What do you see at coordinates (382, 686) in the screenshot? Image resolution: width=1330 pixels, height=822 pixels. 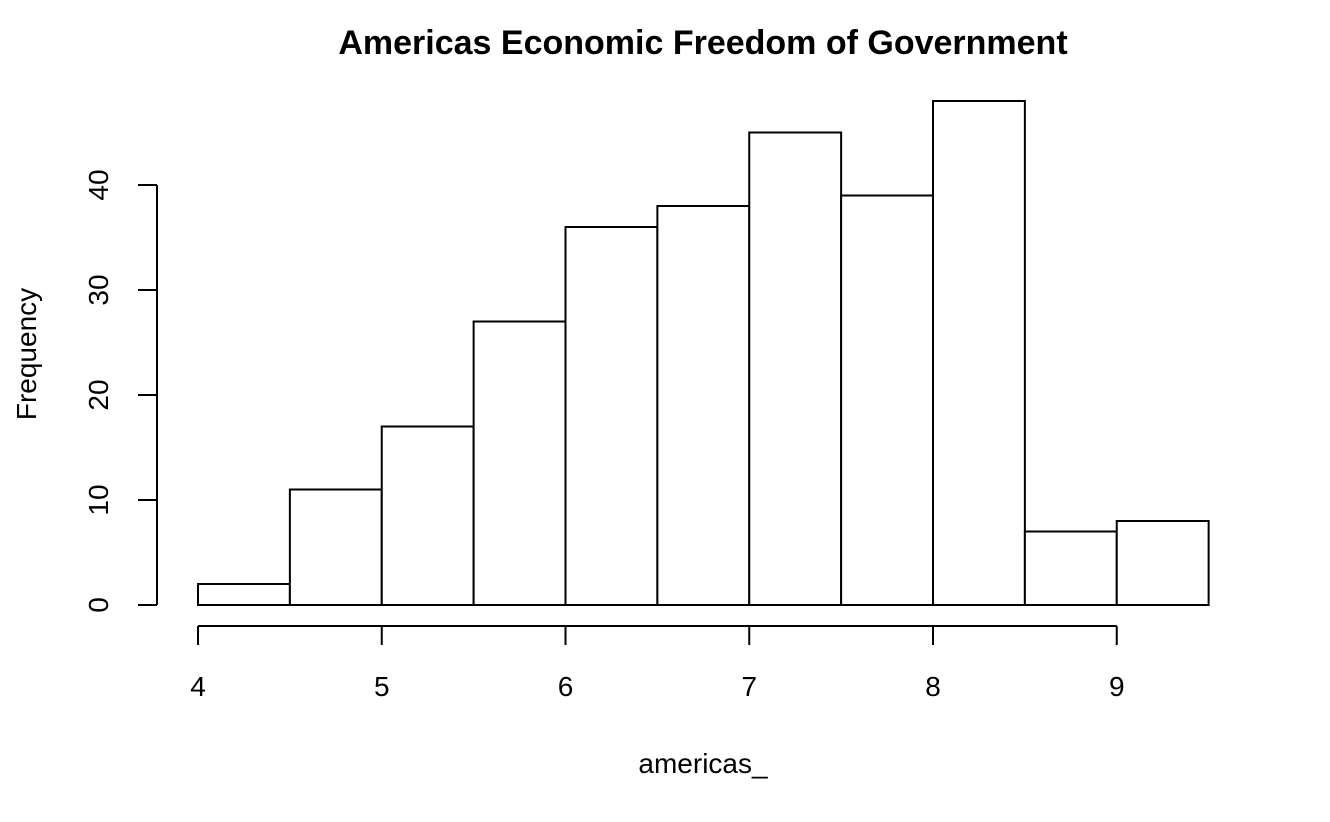 I see `x-tick-label-1: 5` at bounding box center [382, 686].